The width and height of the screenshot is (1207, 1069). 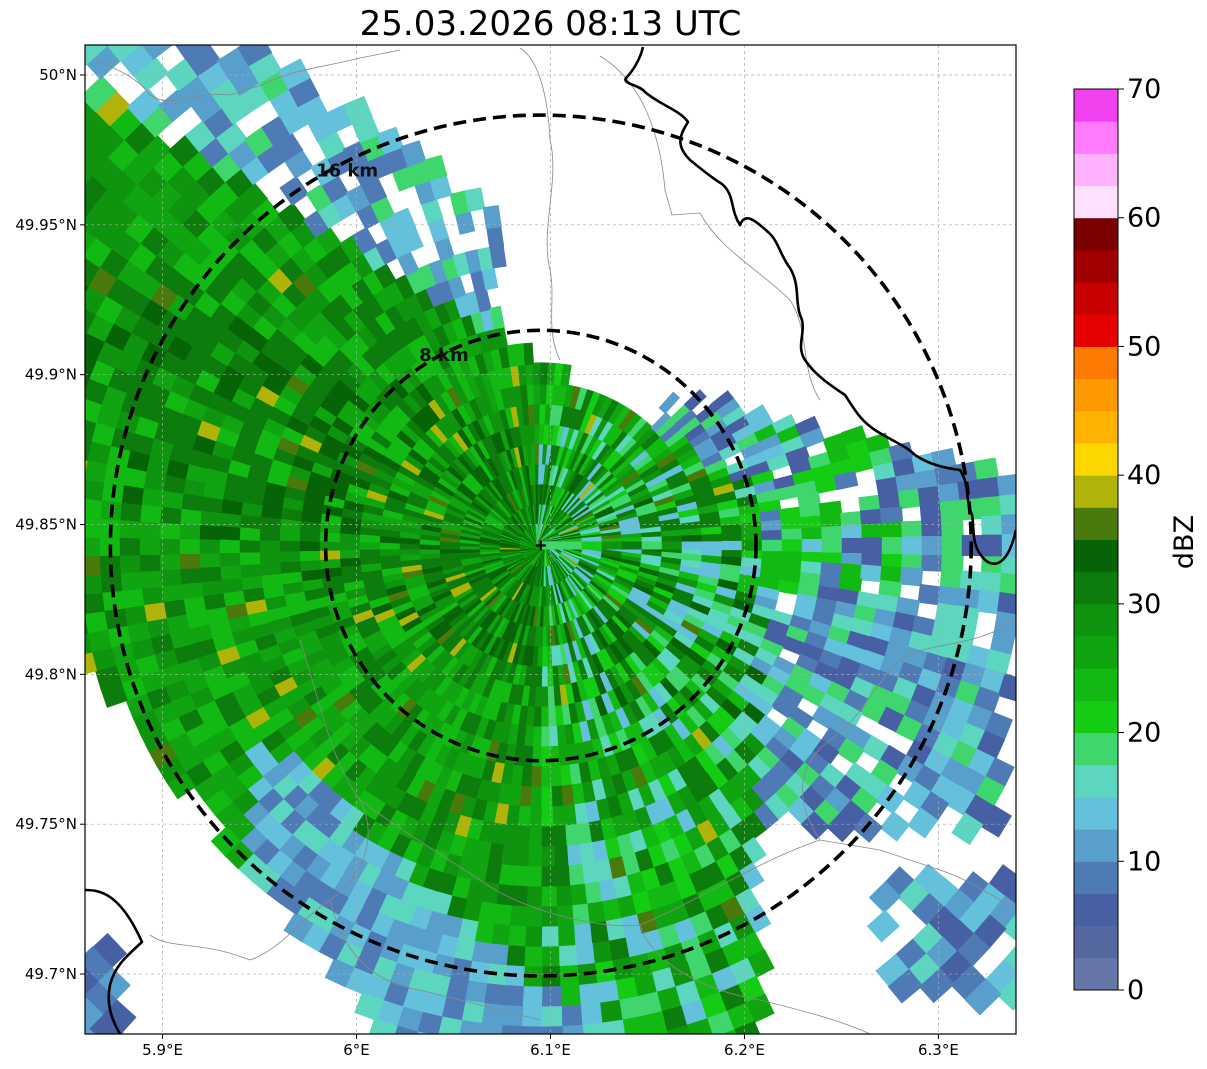 What do you see at coordinates (1144, 346) in the screenshot?
I see `colorbar-tick-label: 50` at bounding box center [1144, 346].